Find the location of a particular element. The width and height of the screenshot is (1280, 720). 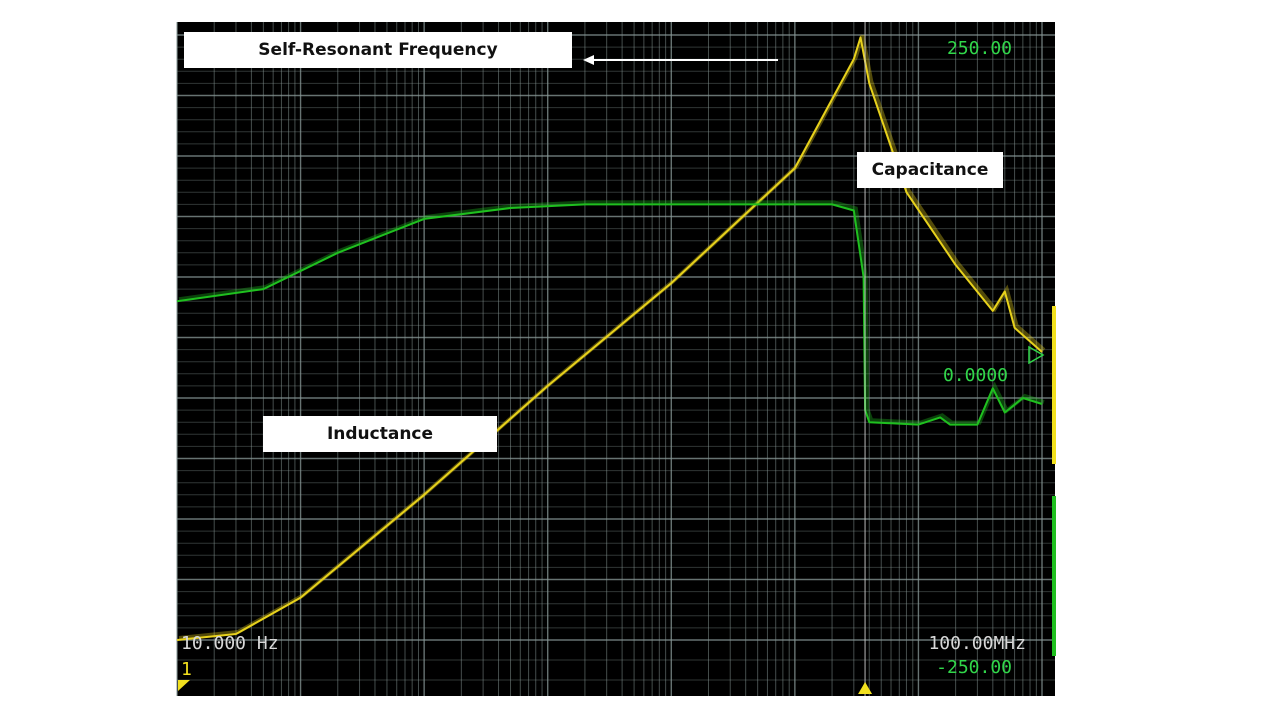

inductance-callout: Inductance is located at coordinates (380, 434).